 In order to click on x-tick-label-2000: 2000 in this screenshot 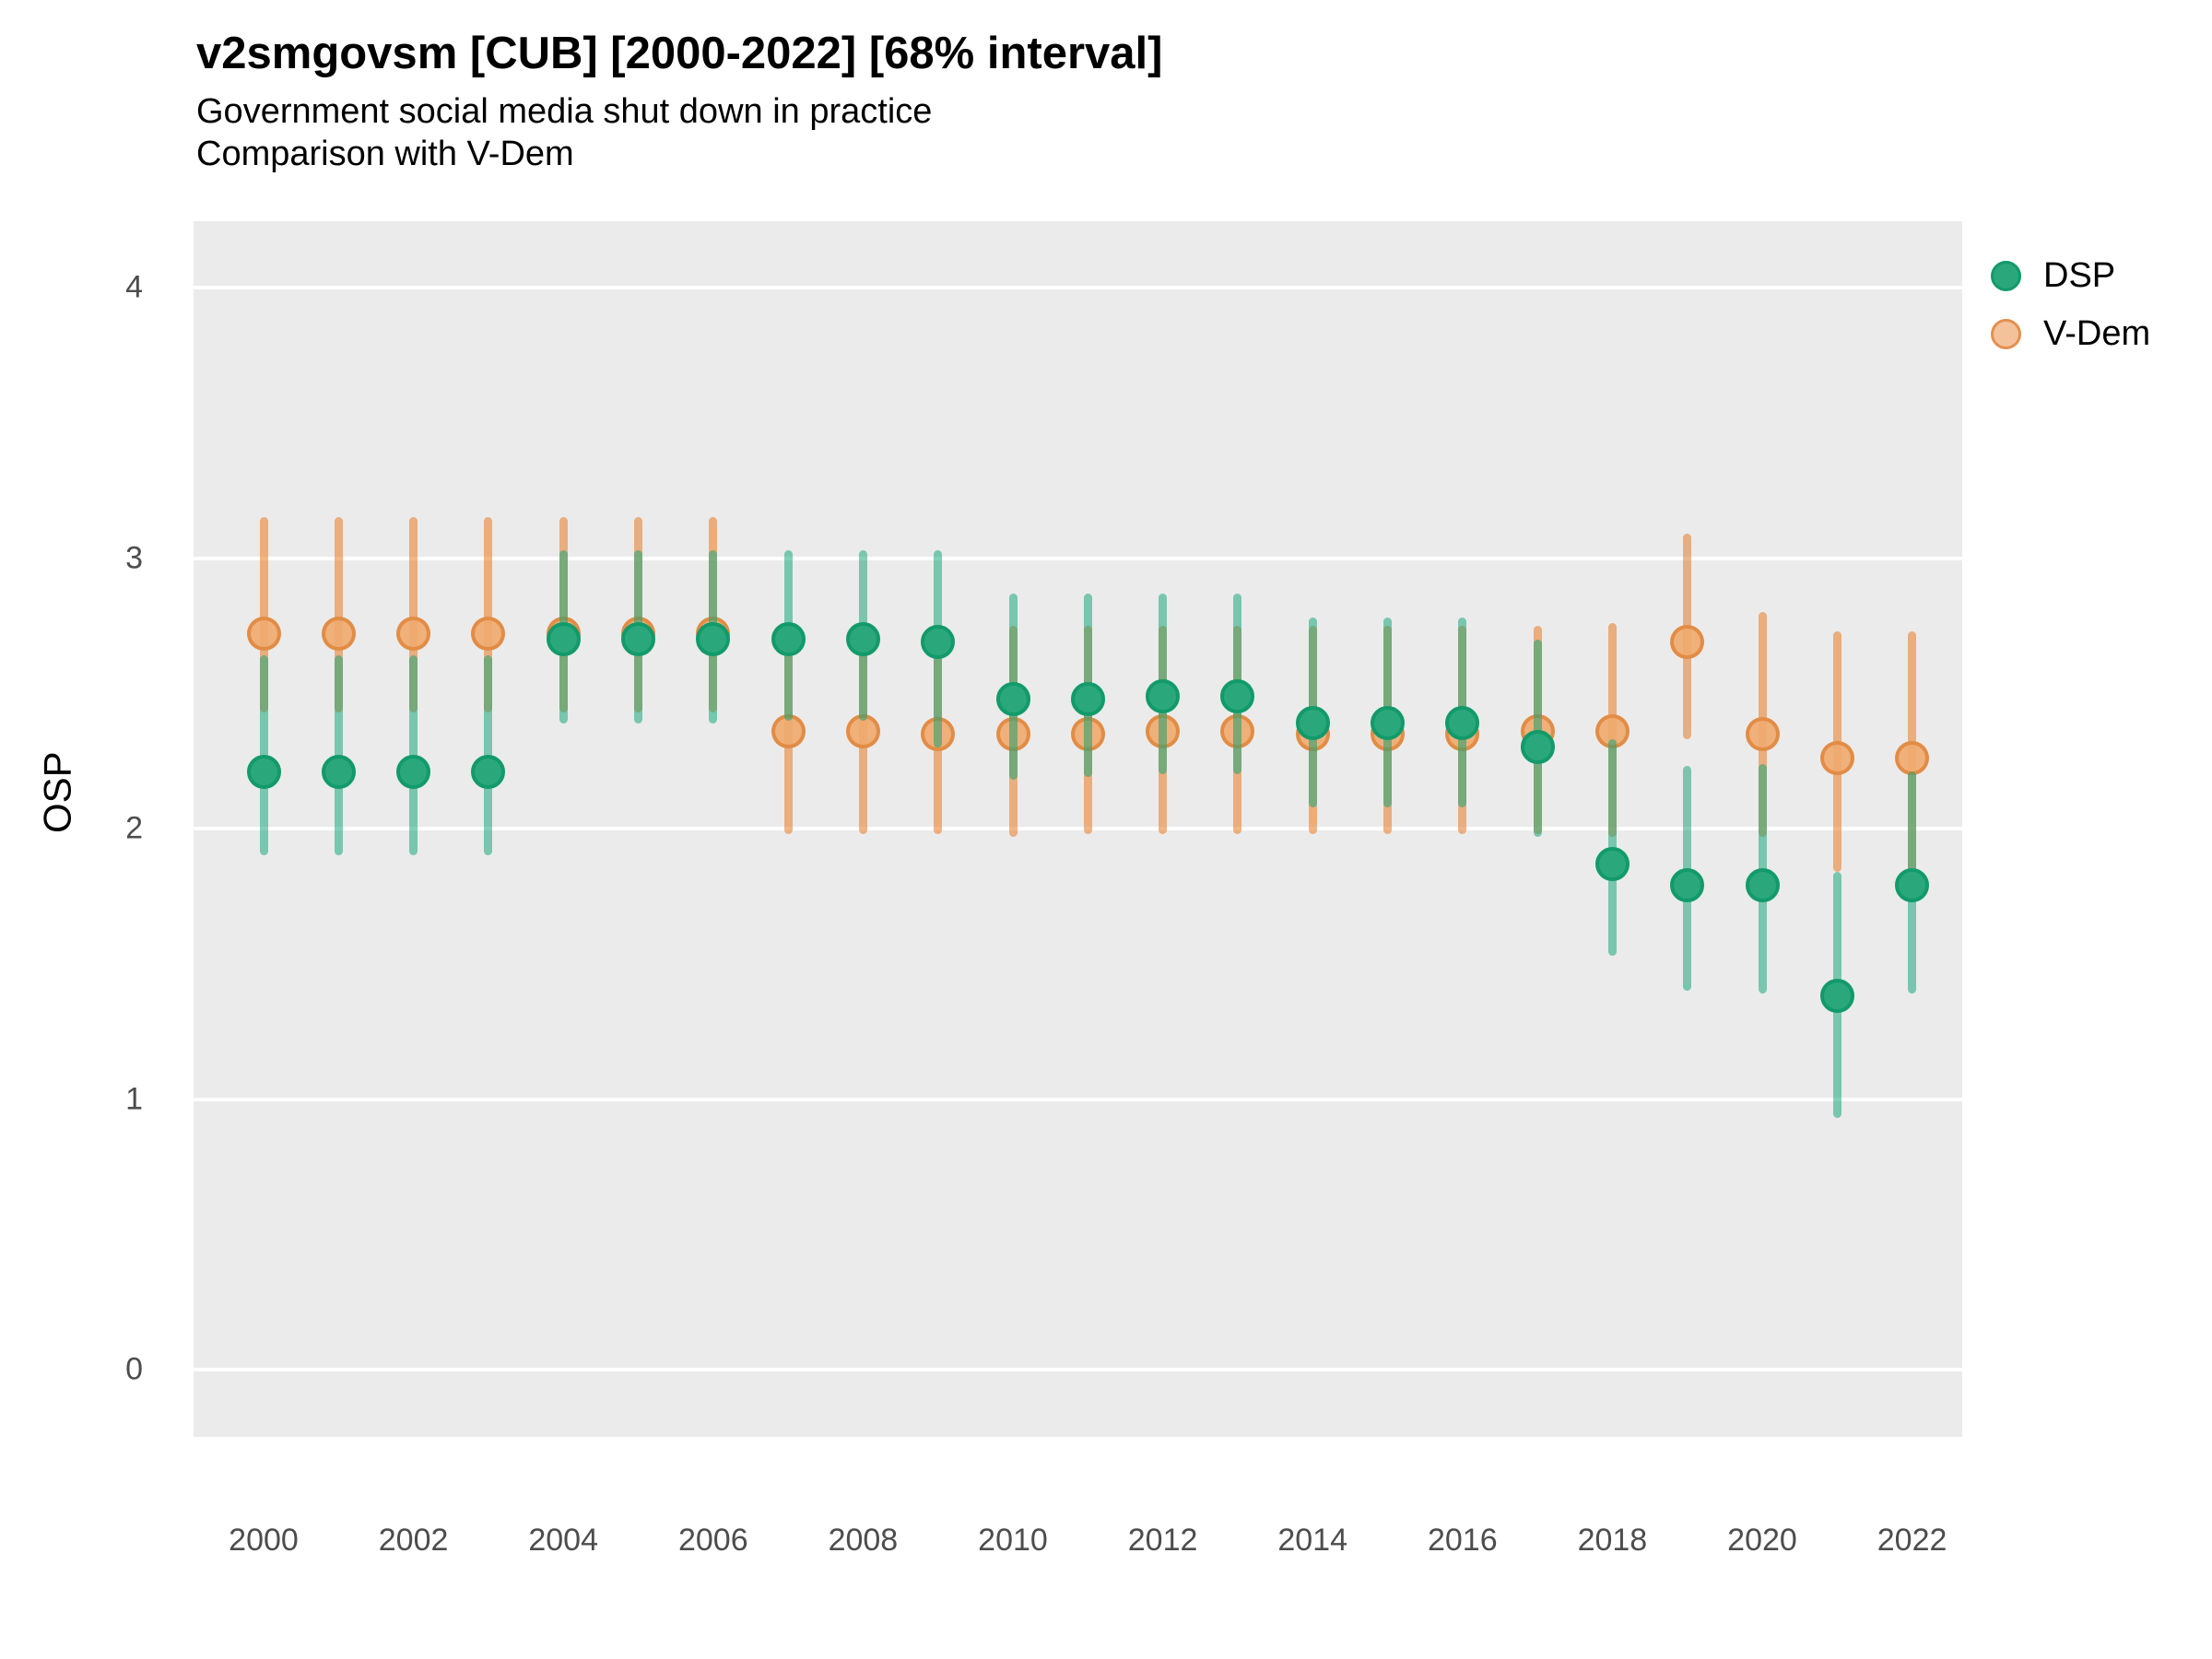, I will do `click(264, 1540)`.